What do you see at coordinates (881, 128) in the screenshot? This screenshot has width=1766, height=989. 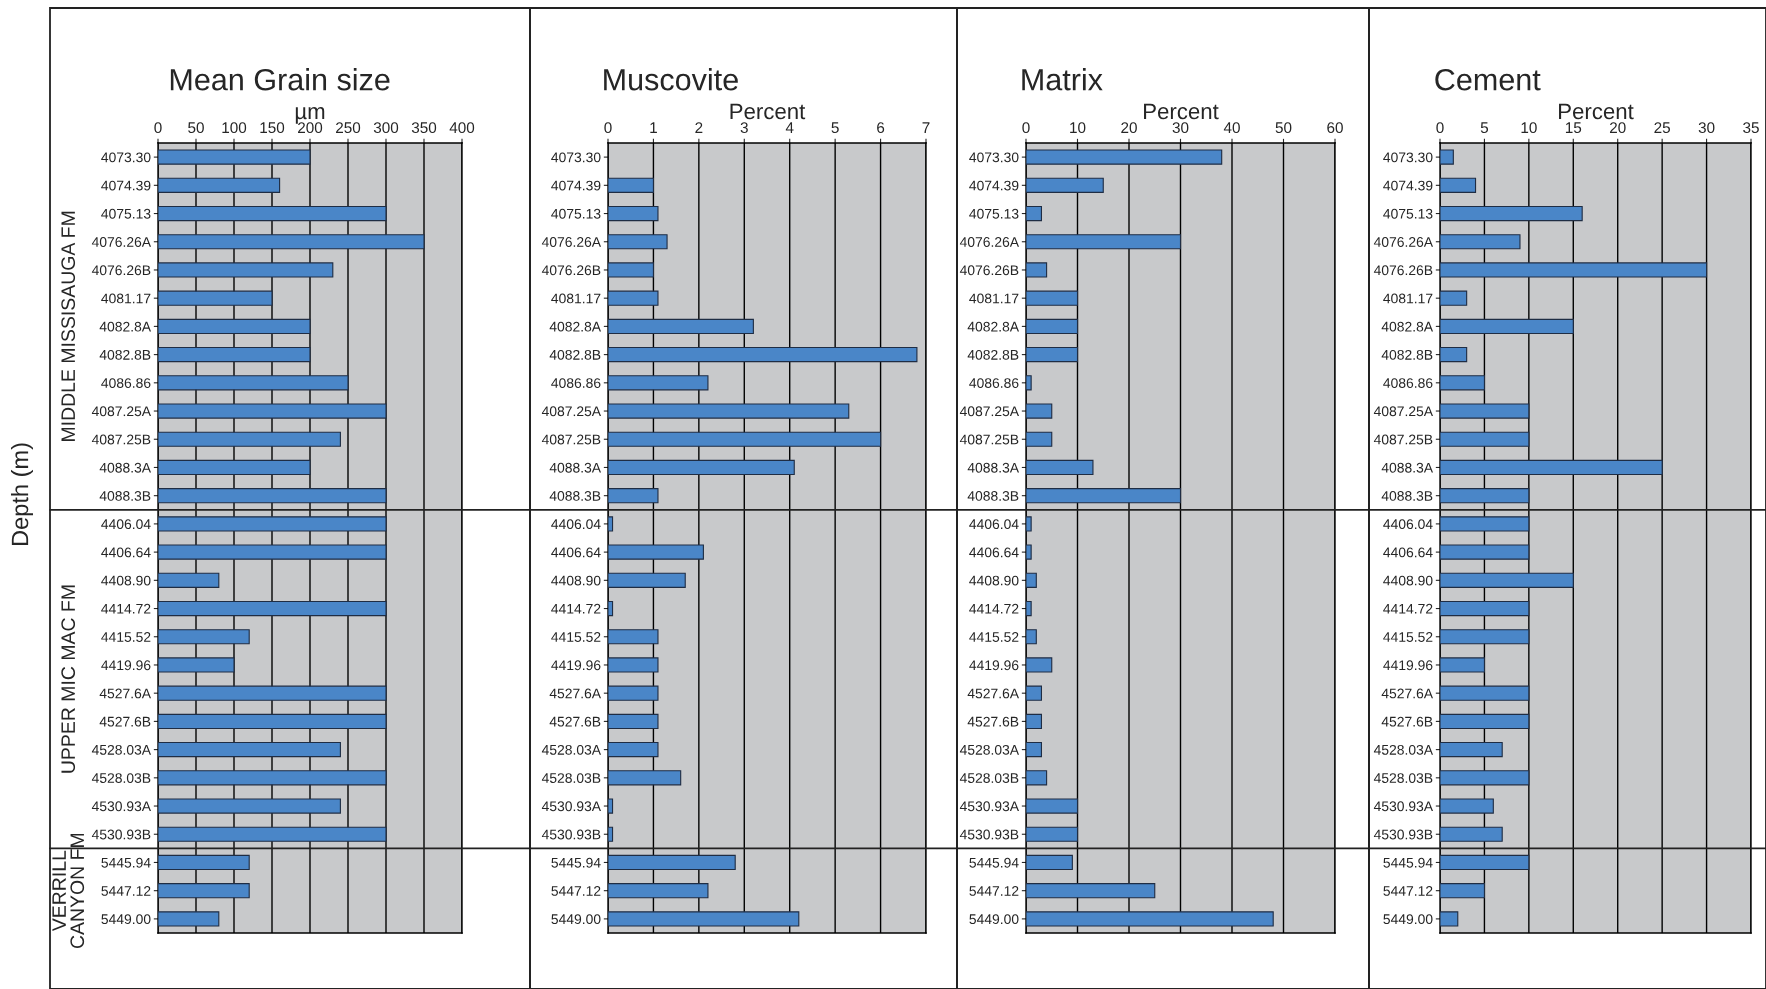 I see `x-tick-label: 6` at bounding box center [881, 128].